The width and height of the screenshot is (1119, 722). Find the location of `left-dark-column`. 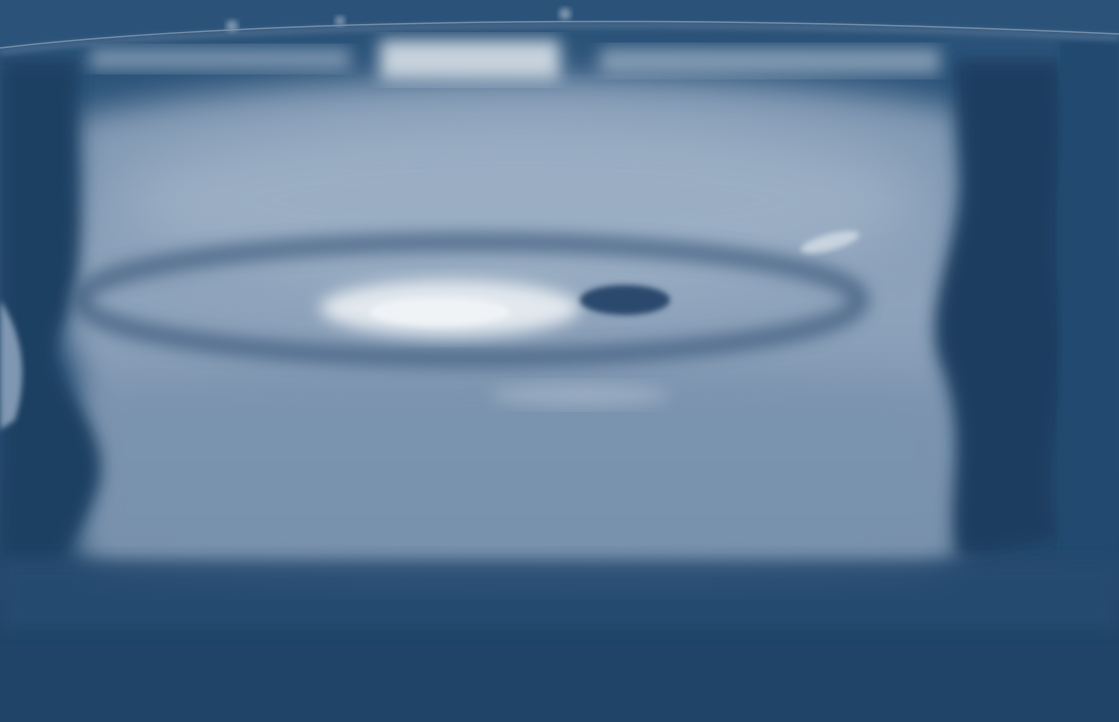

left-dark-column is located at coordinates (50, 310).